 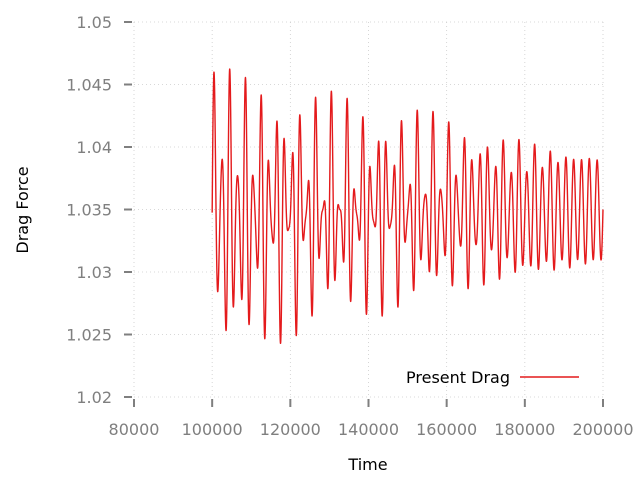 I want to click on y-tick-label: 1.045, so click(x=89, y=85).